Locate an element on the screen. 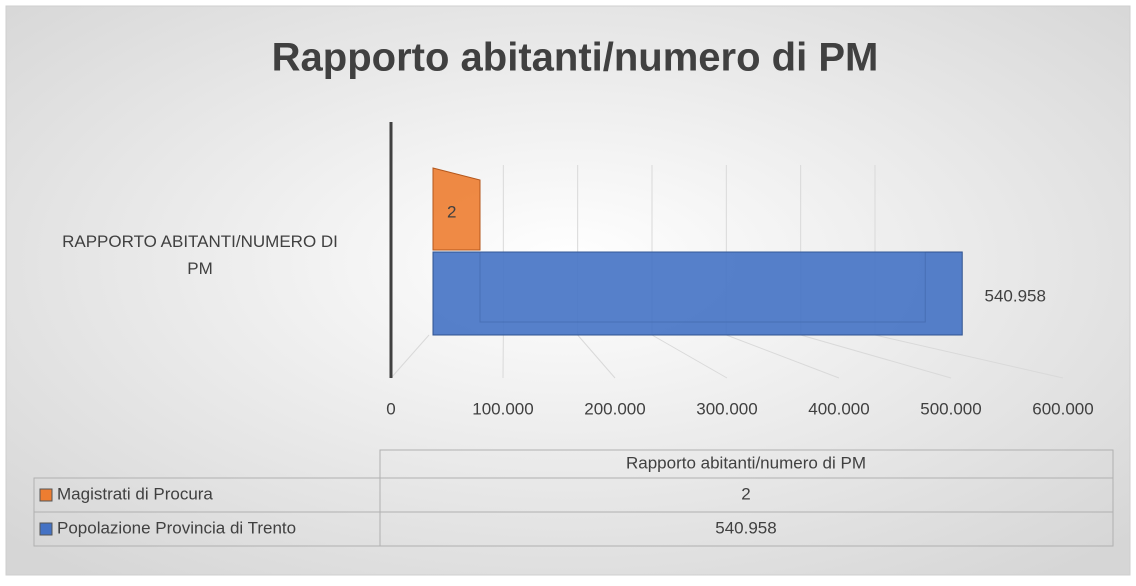  x-tick-label: 500.000 is located at coordinates (950, 408).